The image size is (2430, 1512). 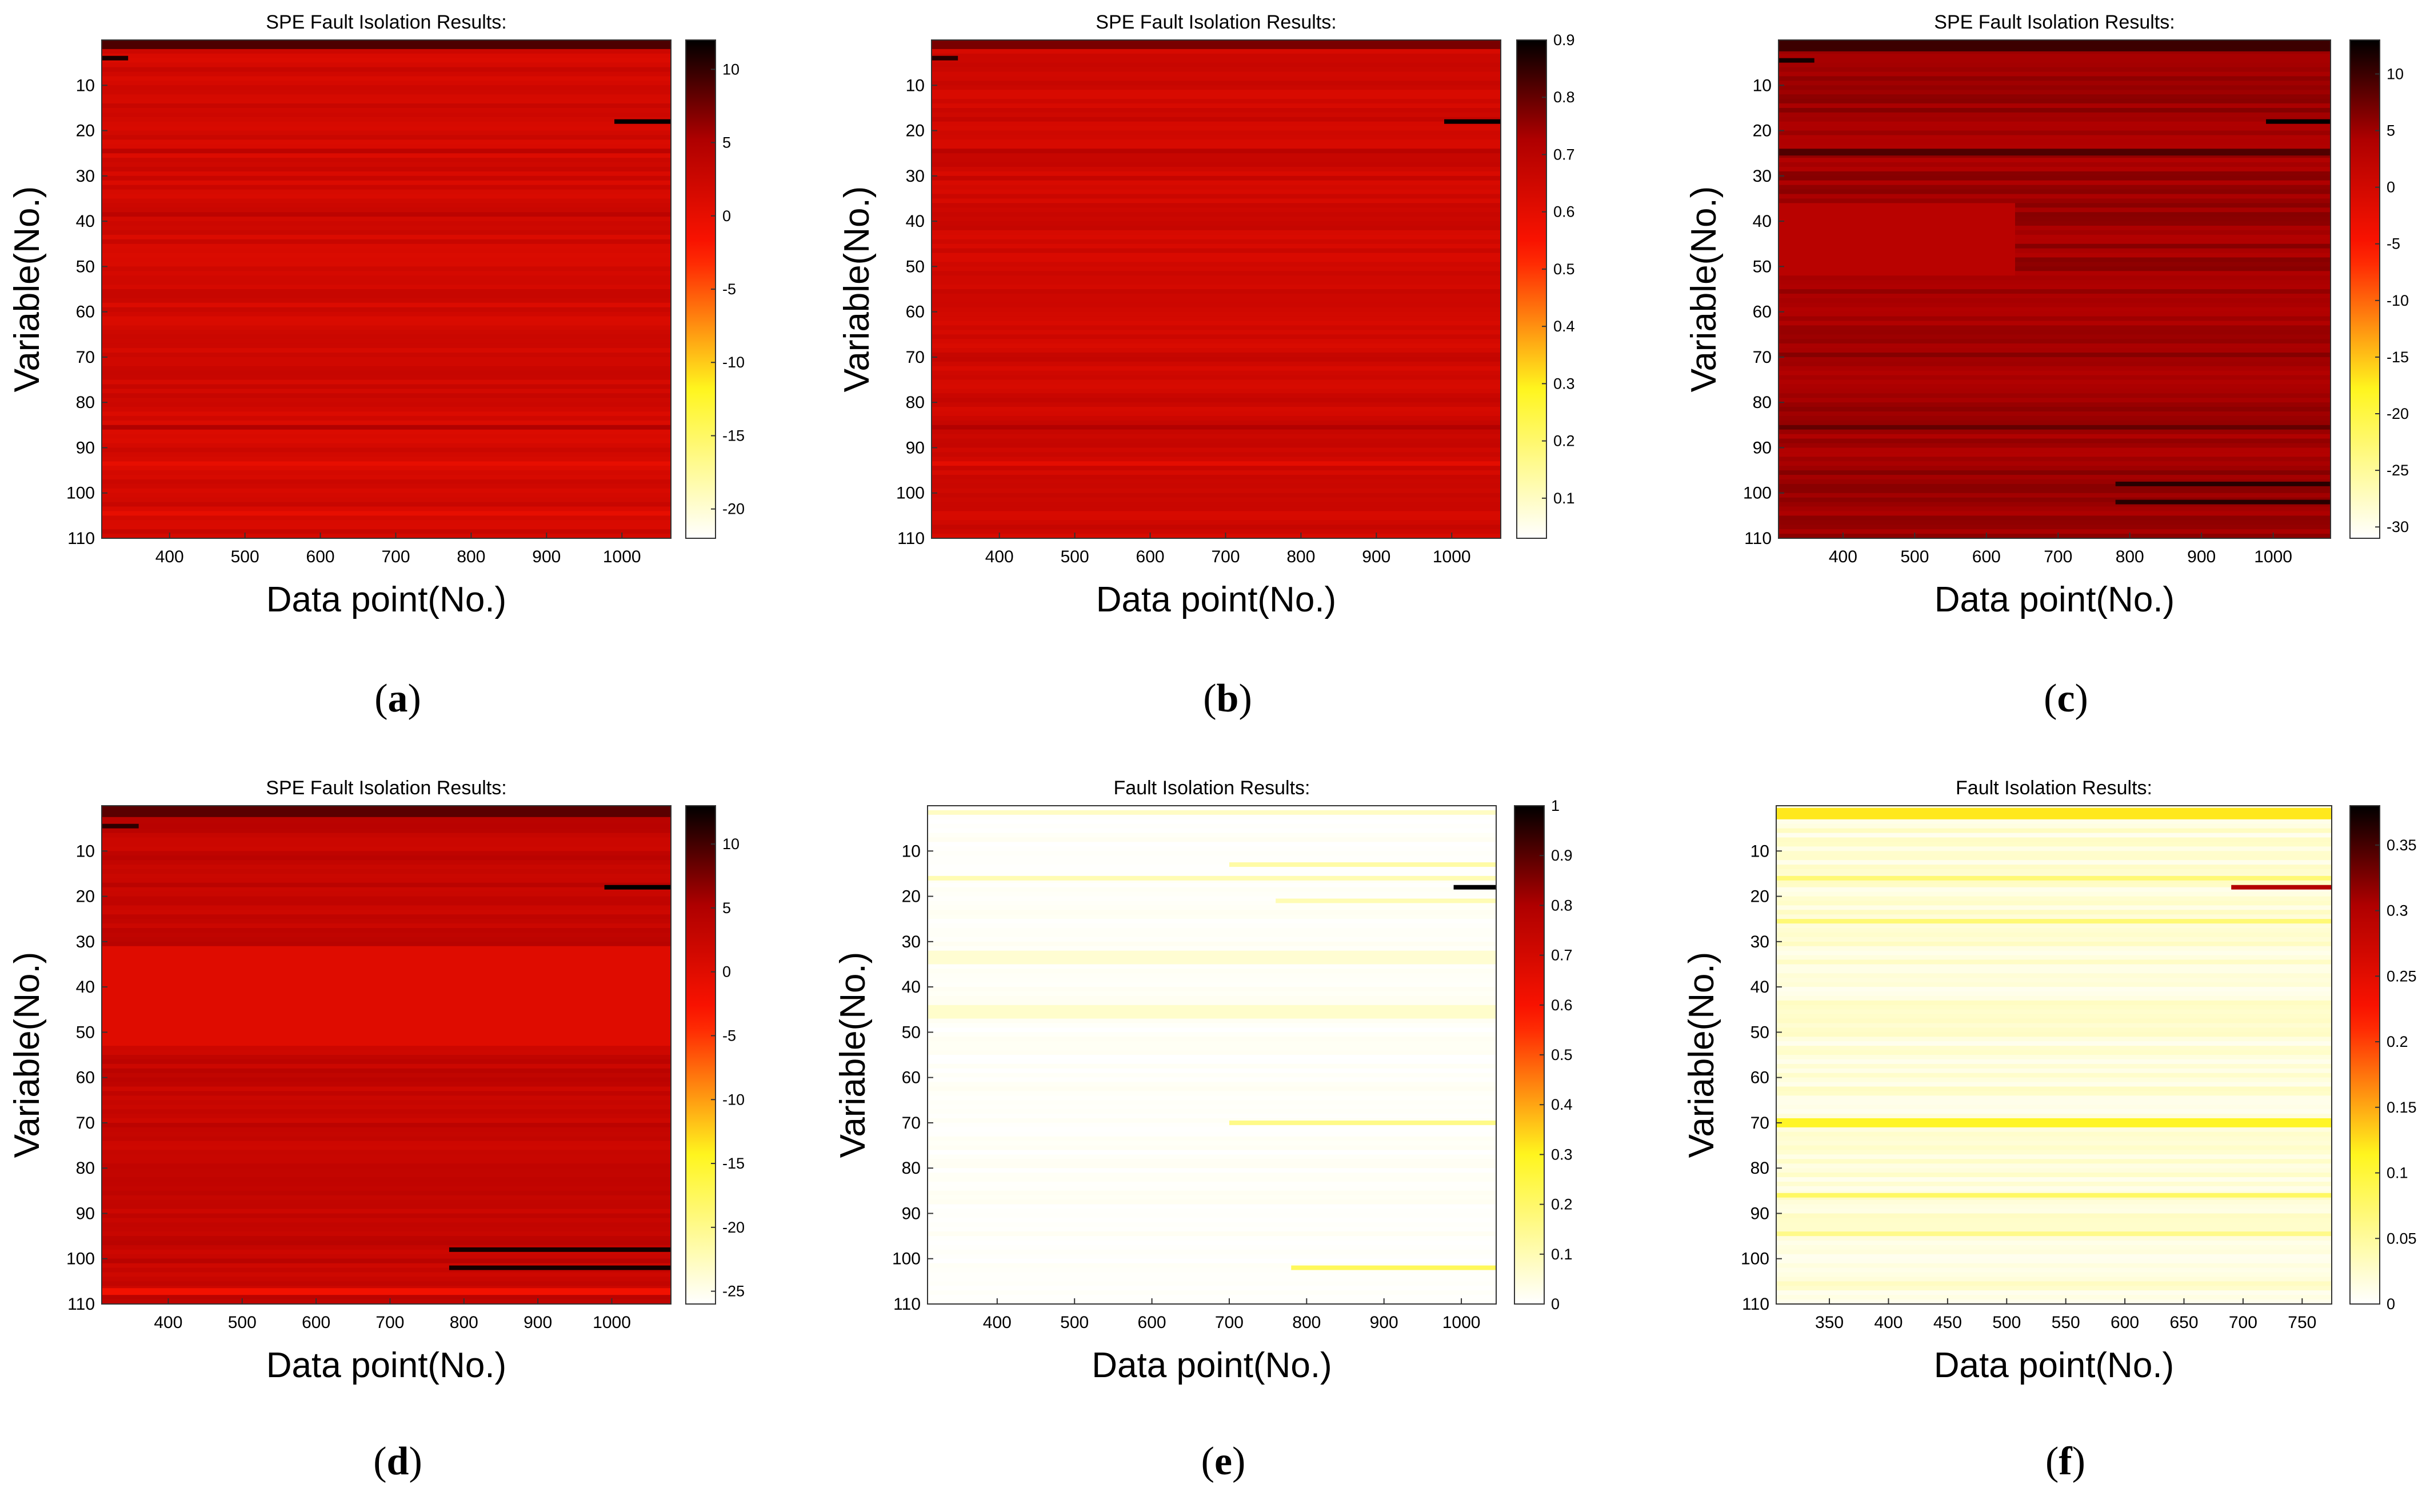 I want to click on colorbar-tick-label: 0, so click(x=1555, y=1304).